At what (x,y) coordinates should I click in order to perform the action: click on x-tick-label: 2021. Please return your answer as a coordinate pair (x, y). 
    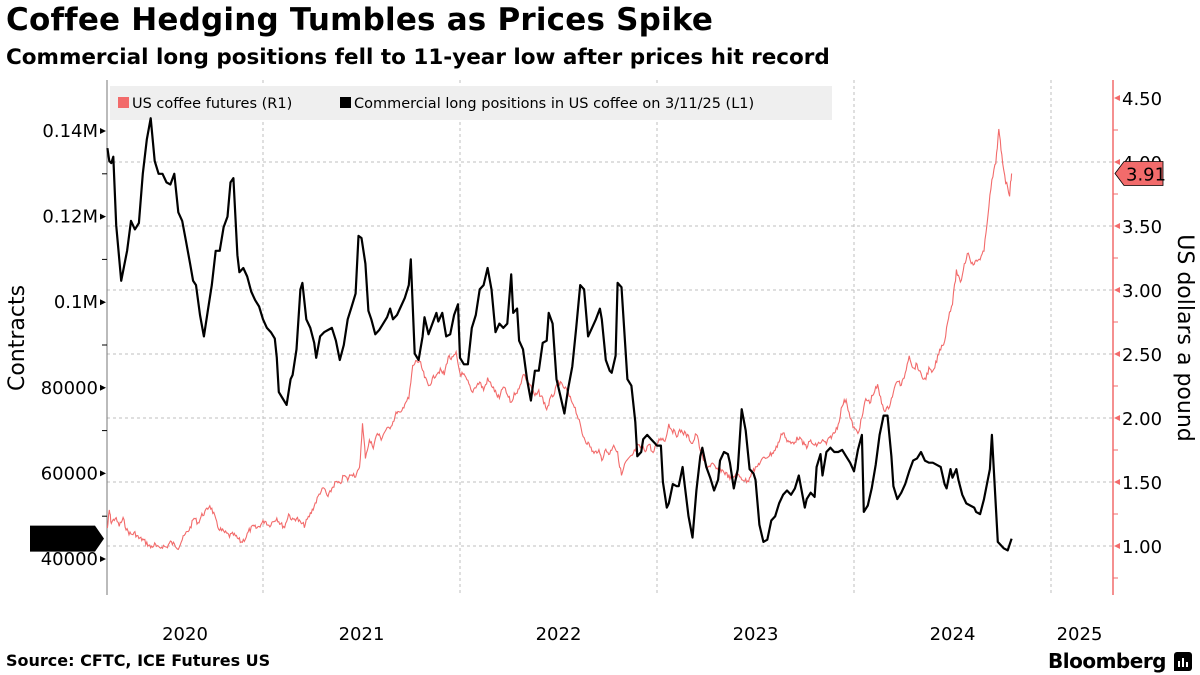
    Looking at the image, I should click on (362, 634).